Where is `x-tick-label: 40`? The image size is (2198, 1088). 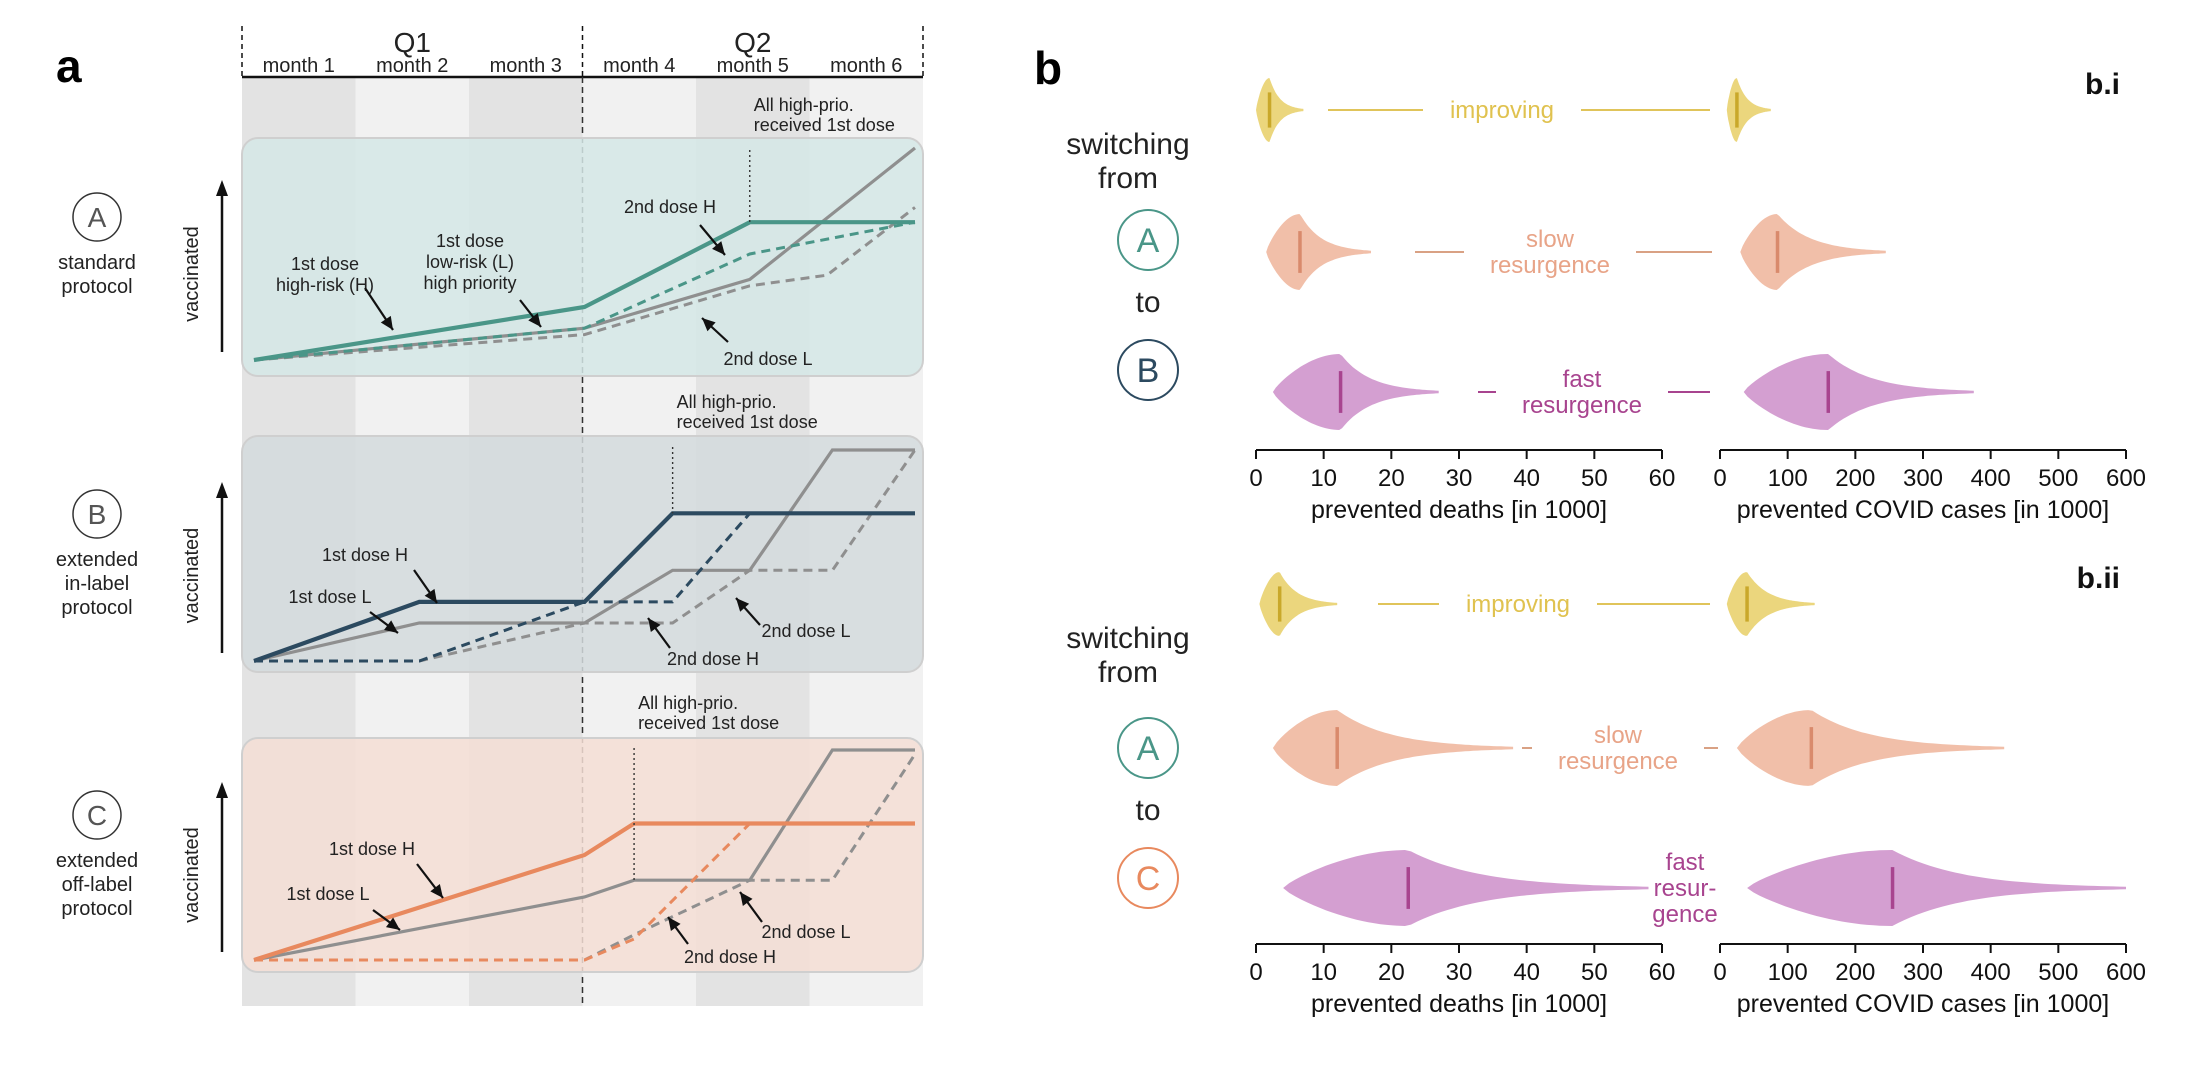
x-tick-label: 40 is located at coordinates (1526, 972).